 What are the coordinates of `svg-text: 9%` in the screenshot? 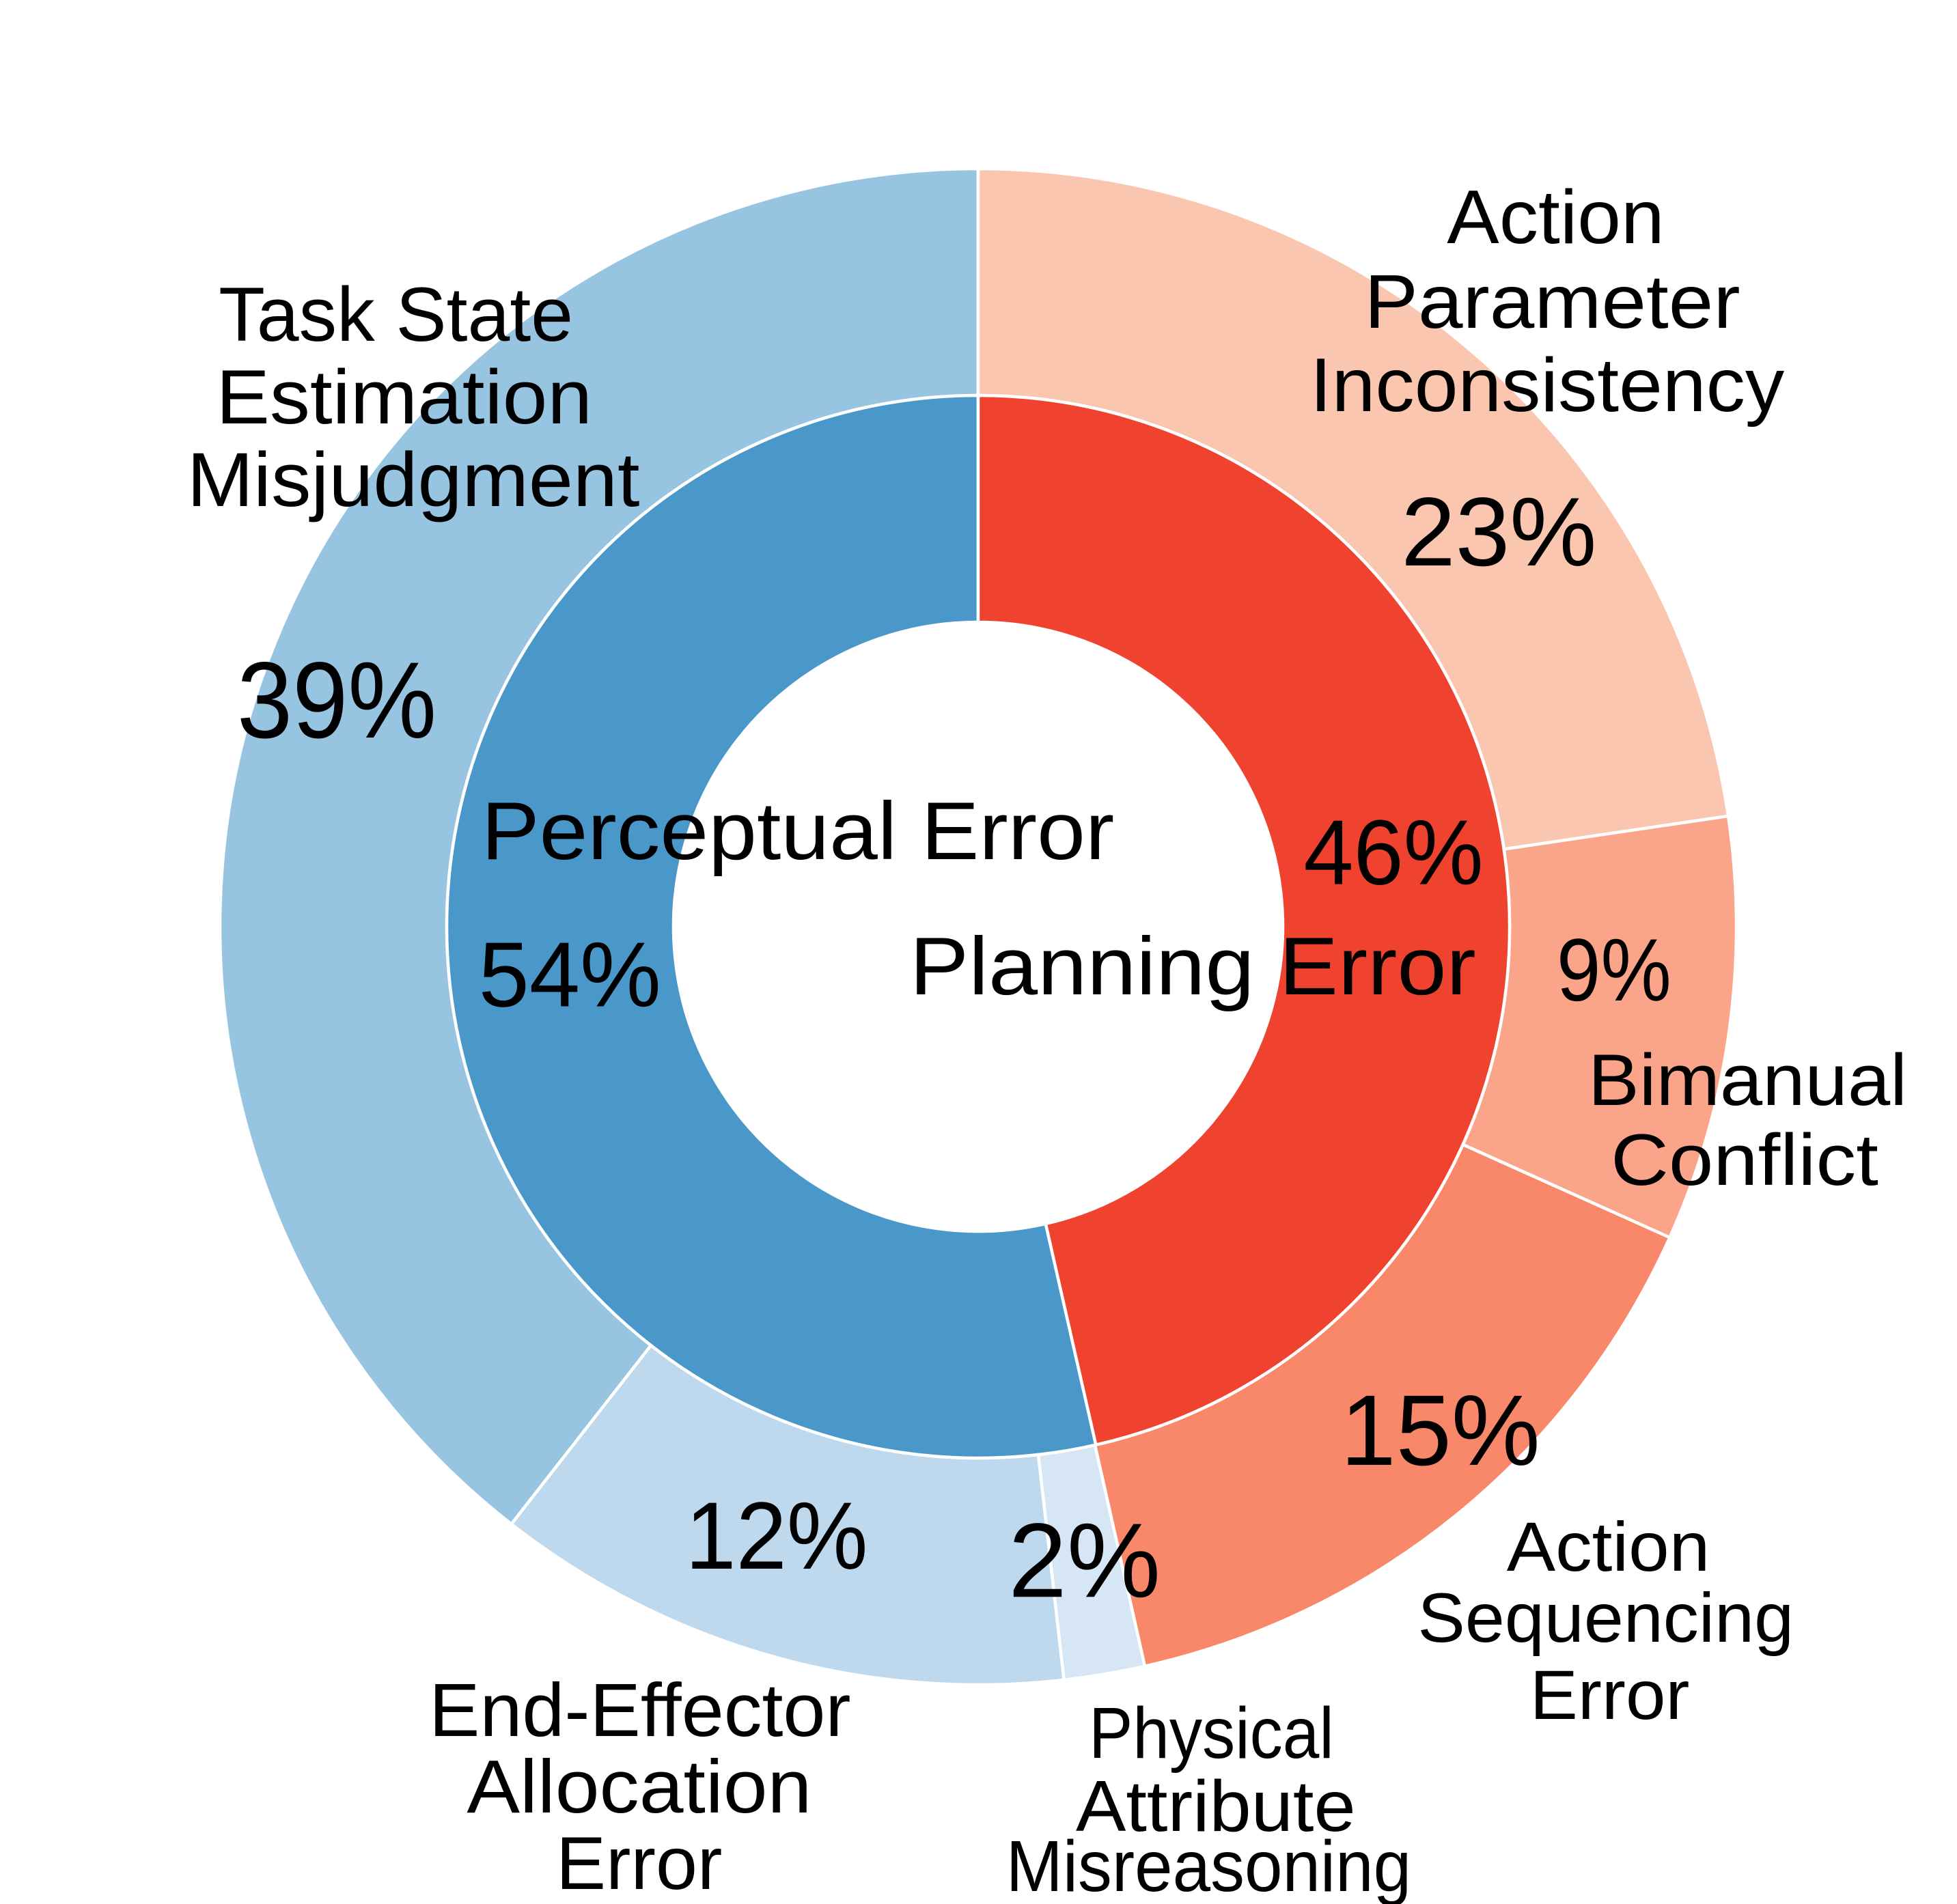 It's located at (1614, 970).